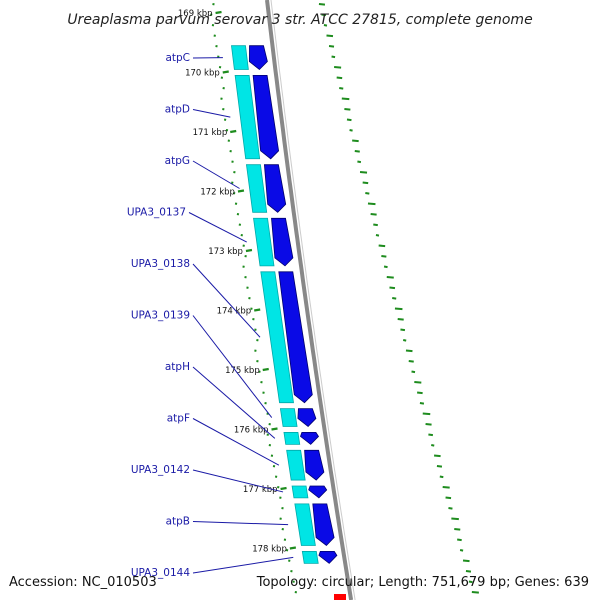  Describe the element at coordinates (178, 522) in the screenshot. I see `gene-label-atpB: atpB` at that location.